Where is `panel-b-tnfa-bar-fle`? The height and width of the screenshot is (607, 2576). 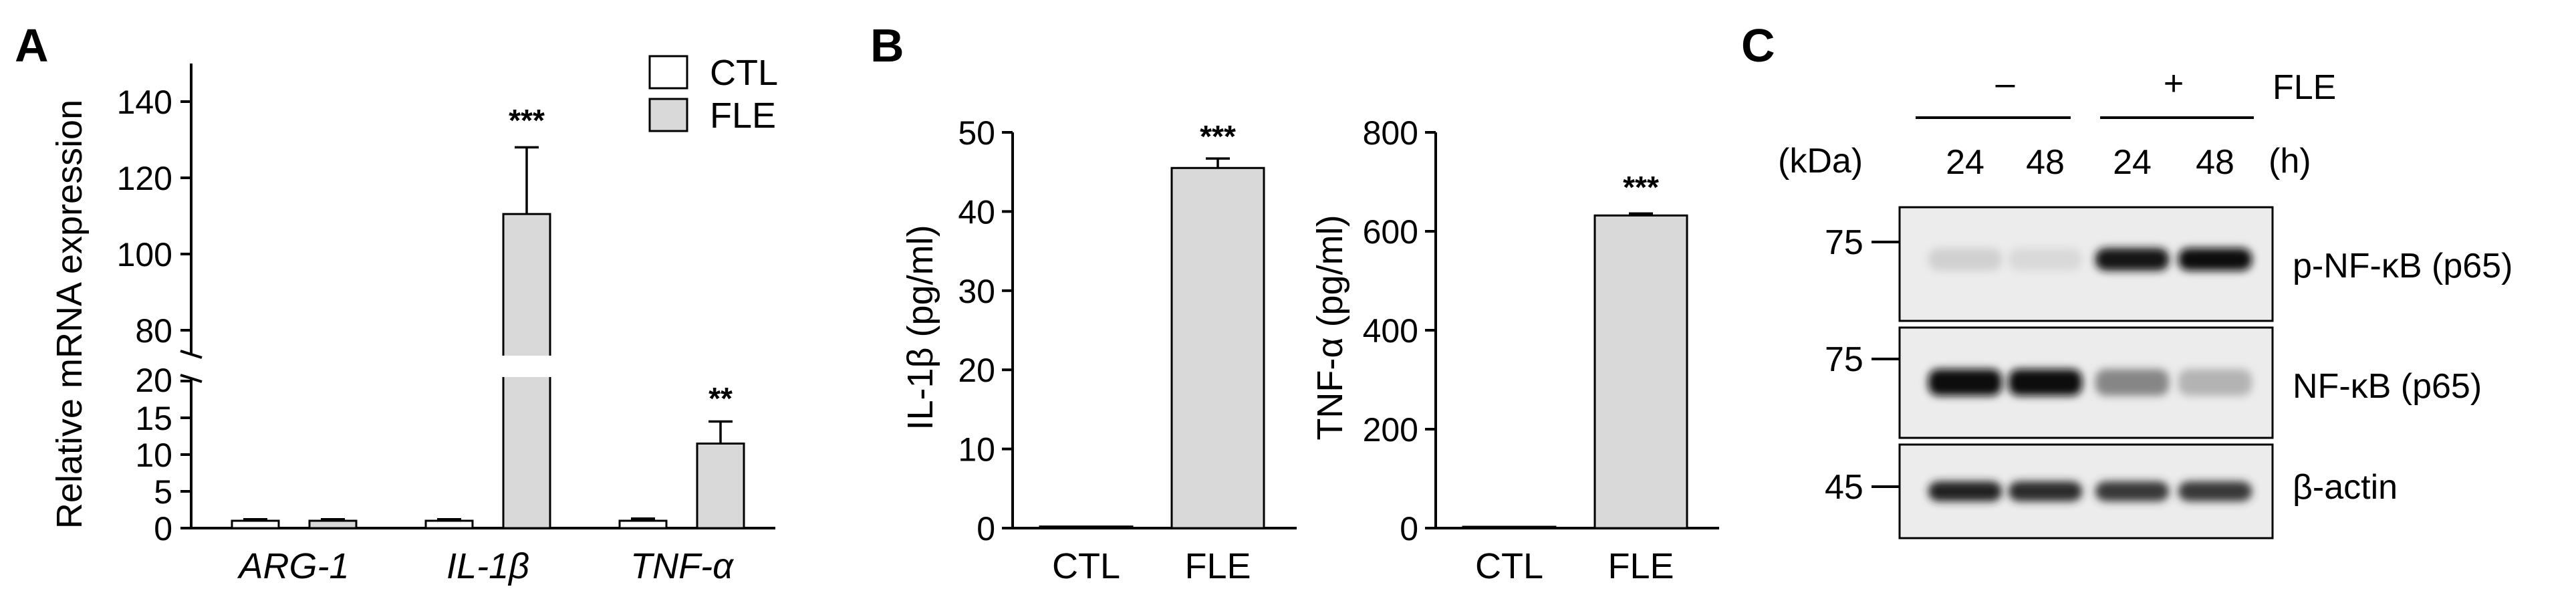 panel-b-tnfa-bar-fle is located at coordinates (1641, 371).